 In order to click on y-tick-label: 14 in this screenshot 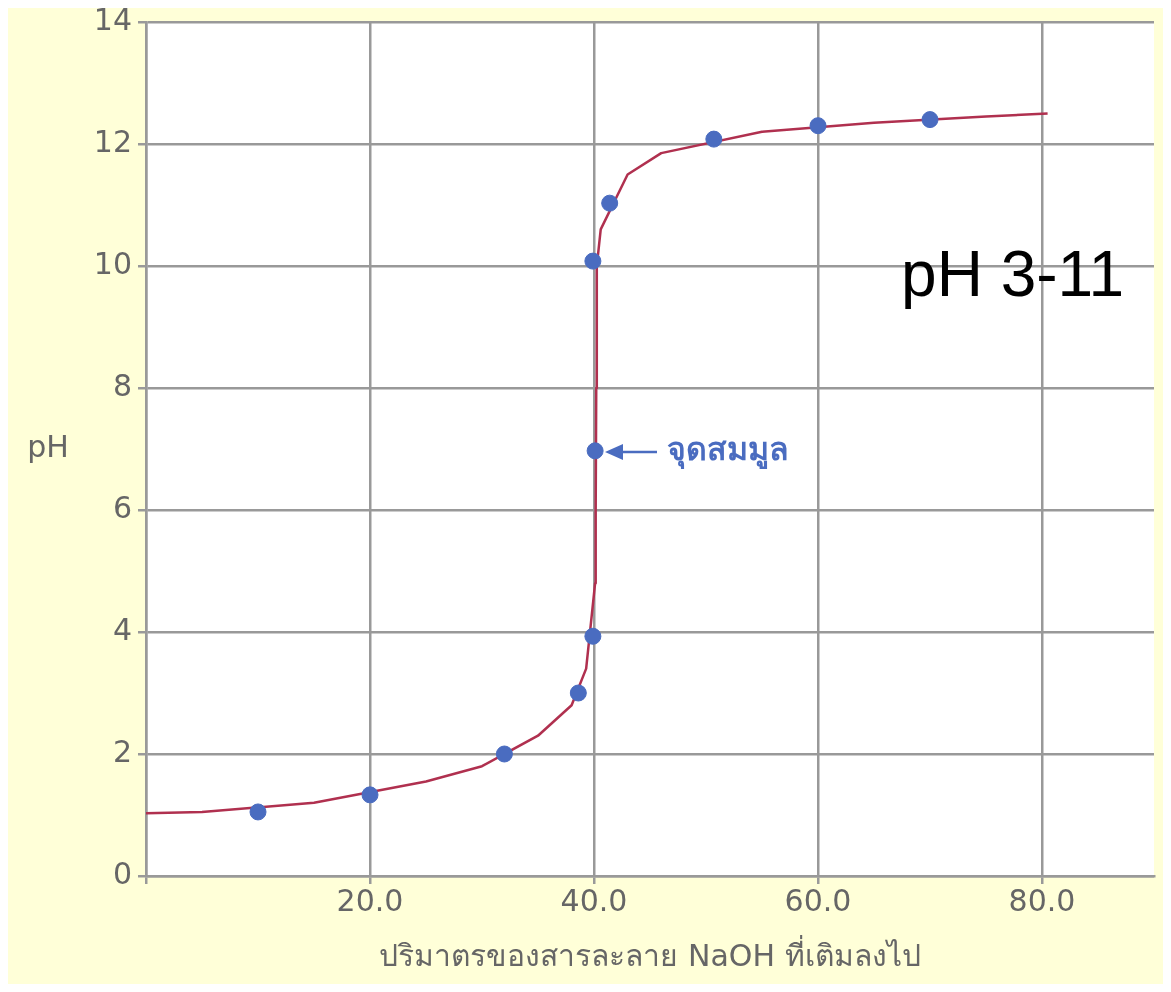, I will do `click(112, 19)`.